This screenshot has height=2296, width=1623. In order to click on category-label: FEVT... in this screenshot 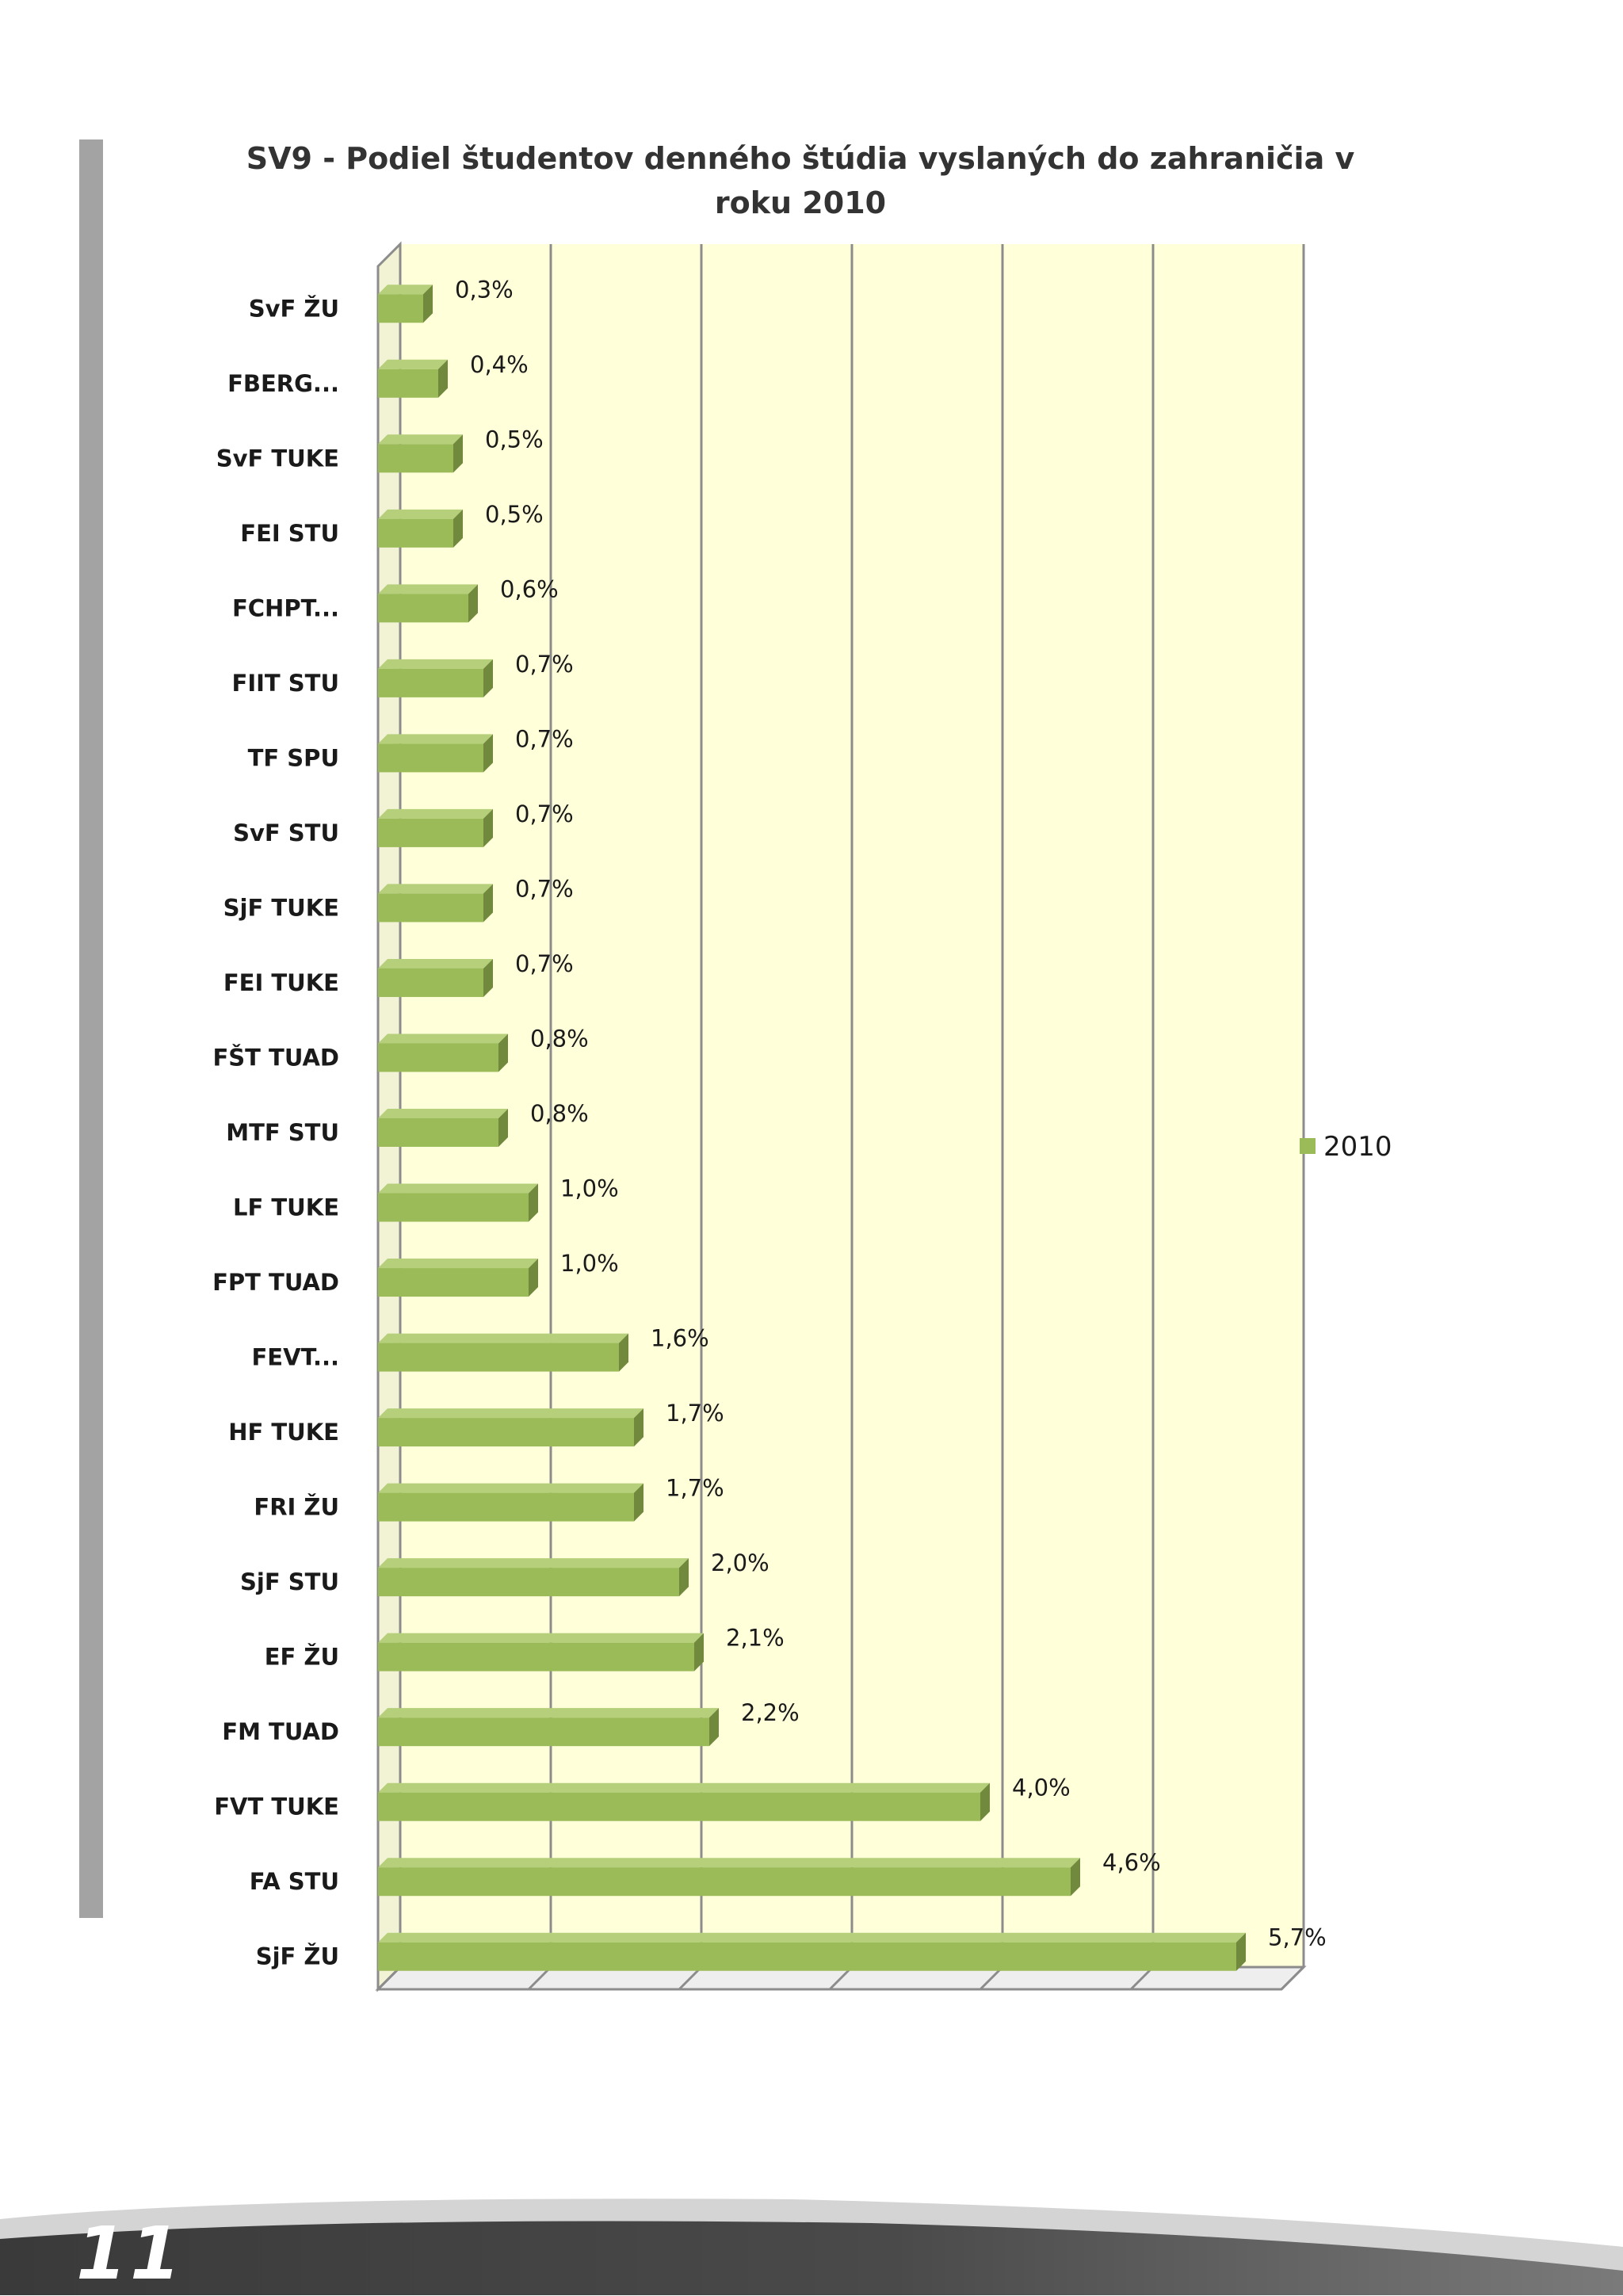, I will do `click(296, 1357)`.